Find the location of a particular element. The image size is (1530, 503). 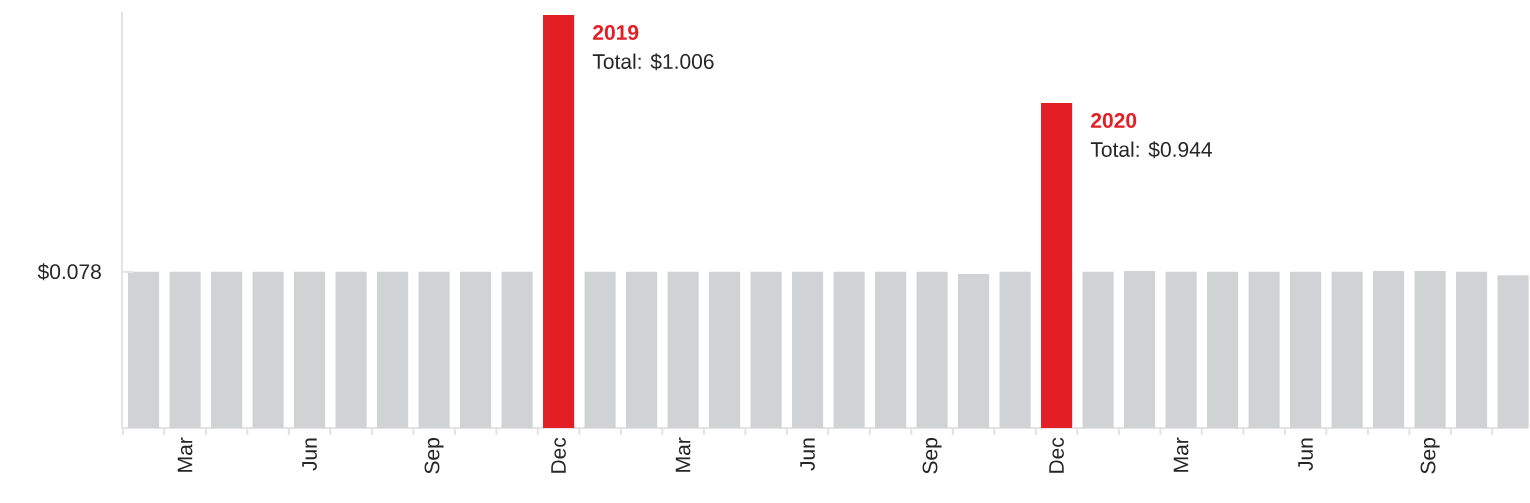

text: $0.078 is located at coordinates (69, 272).